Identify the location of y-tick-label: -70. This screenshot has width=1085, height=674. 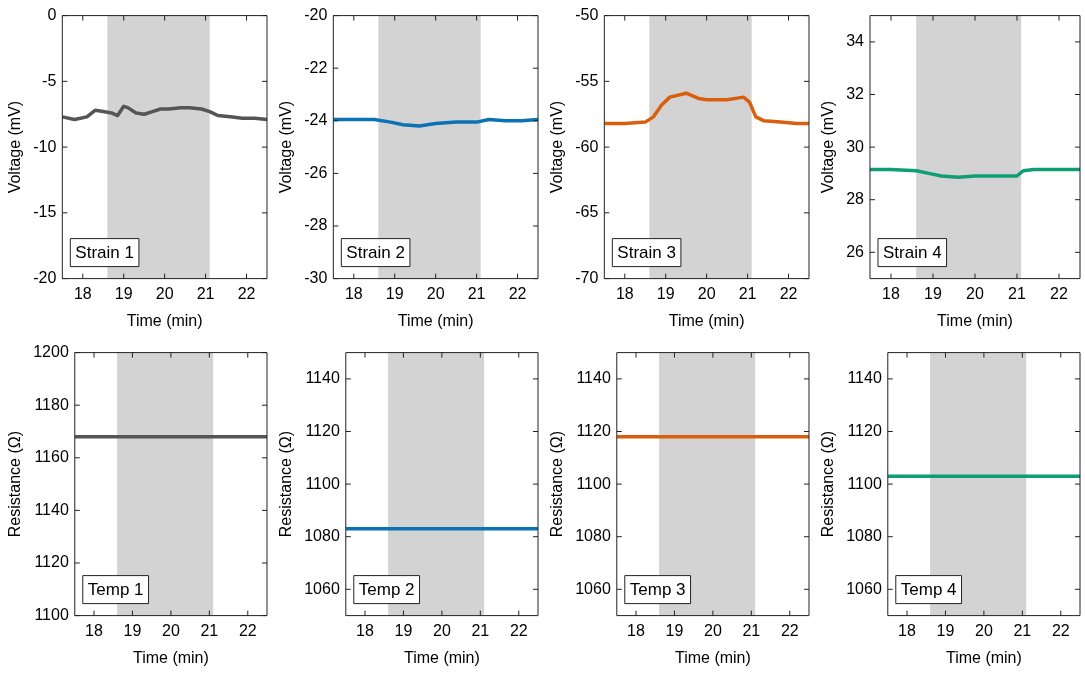
(587, 278).